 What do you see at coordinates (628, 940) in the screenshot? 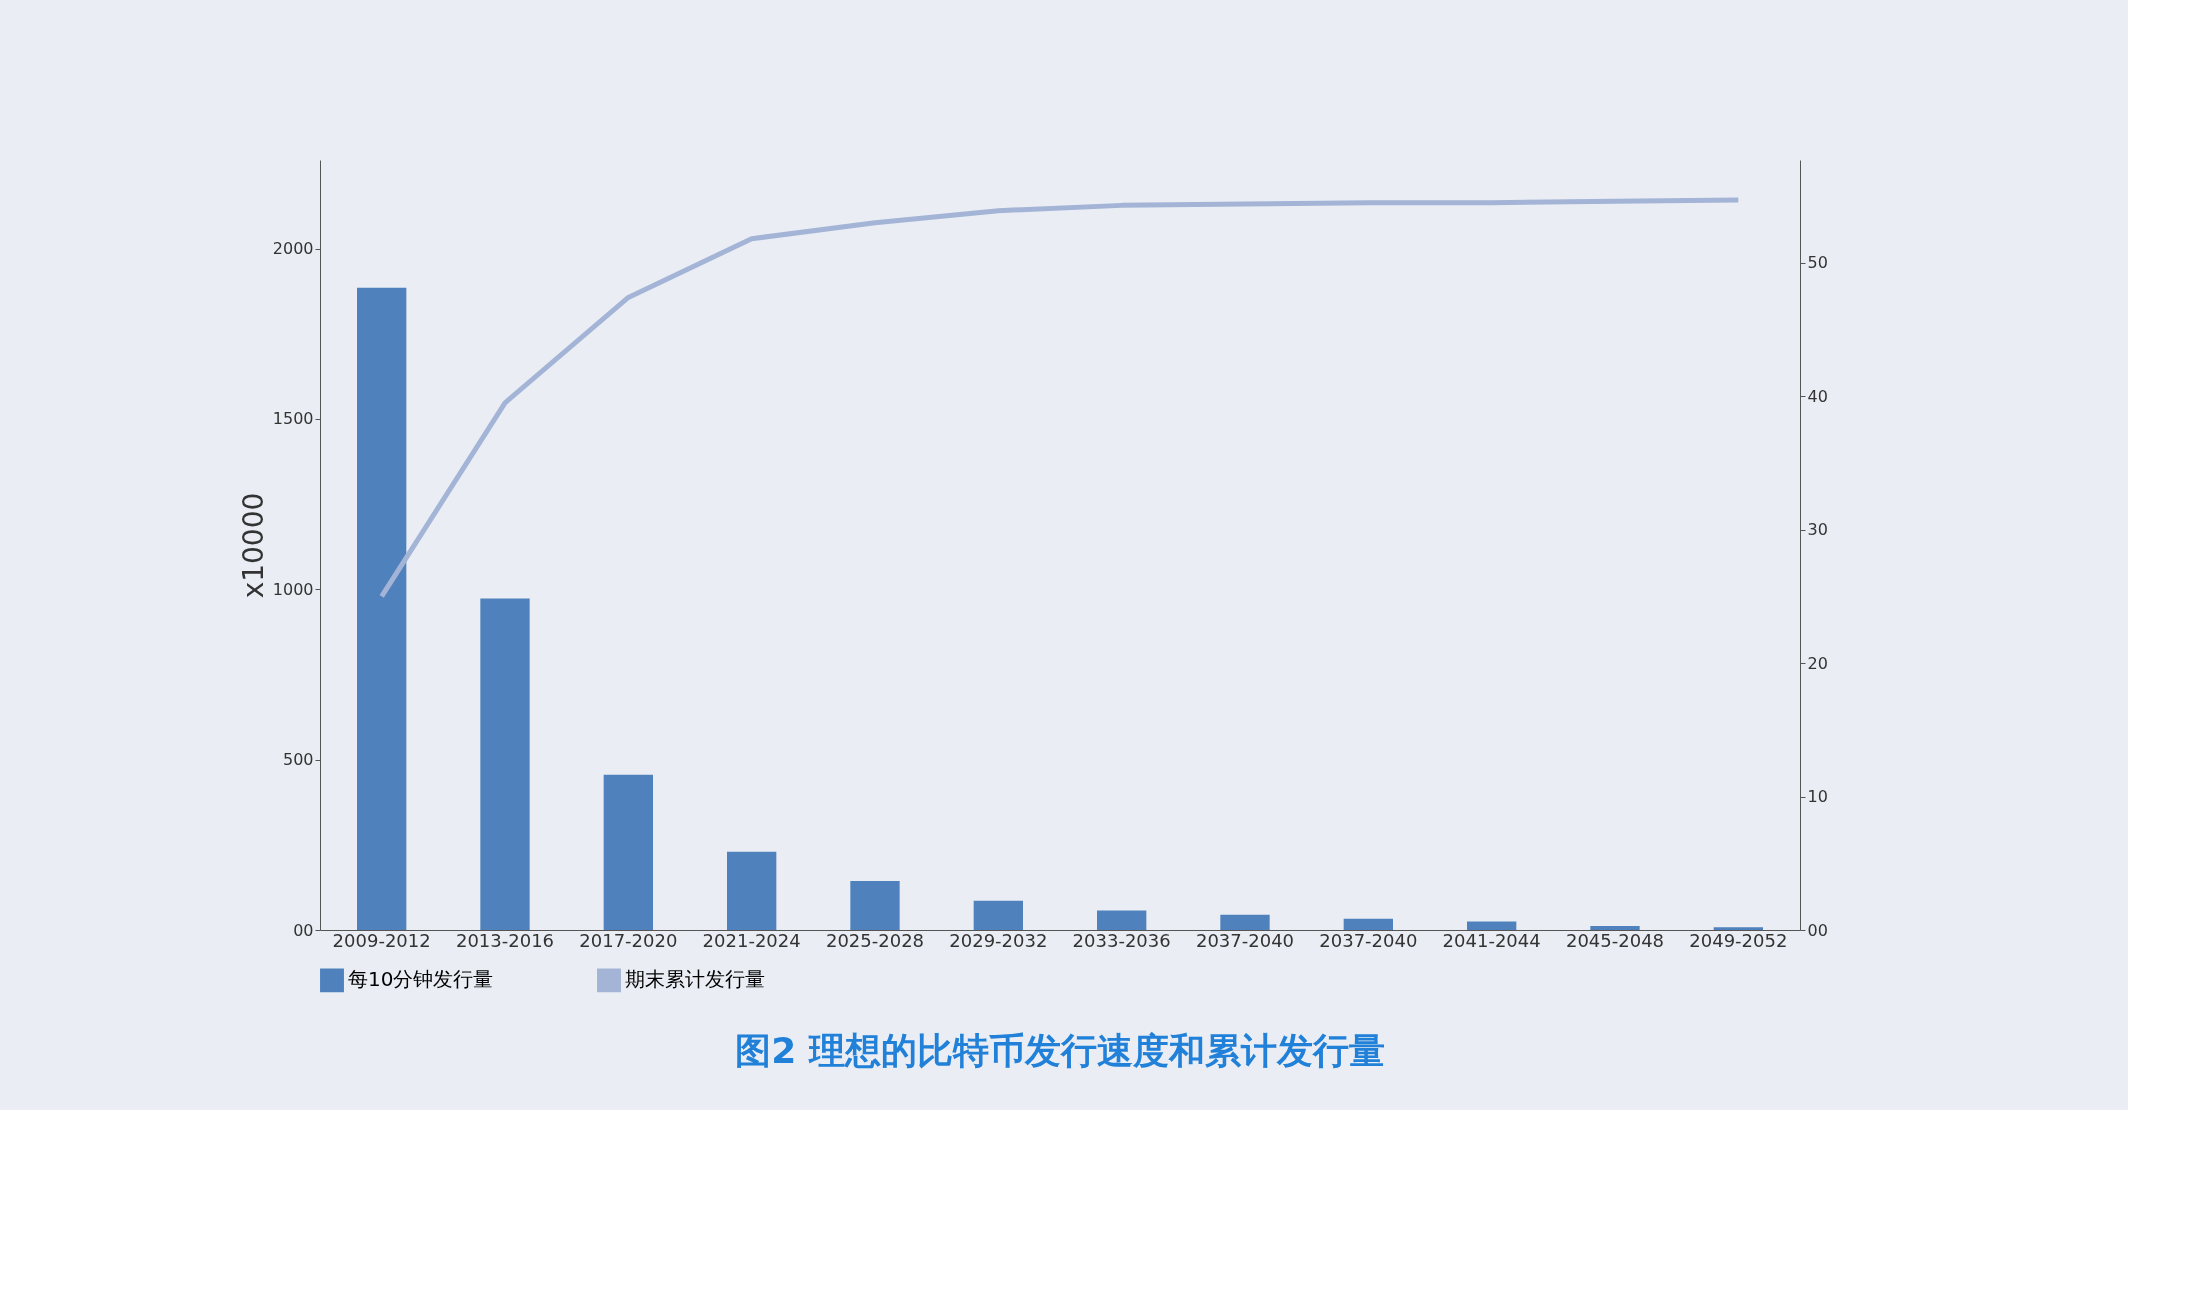
I see `x-tick-label: 2017-2020` at bounding box center [628, 940].